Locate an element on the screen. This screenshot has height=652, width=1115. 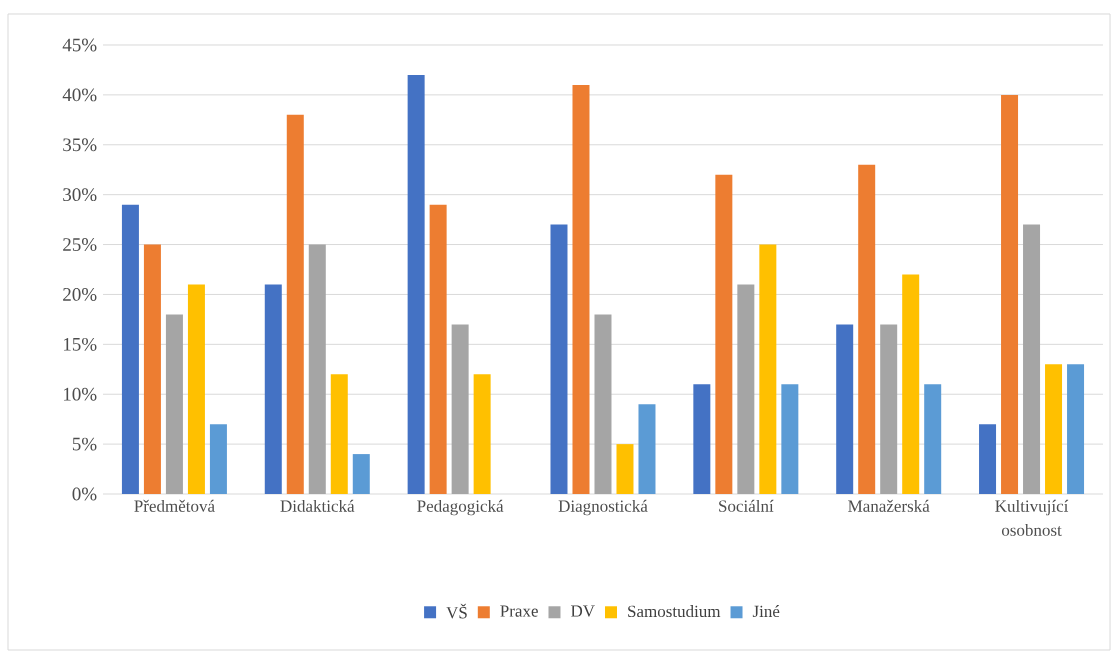
x-tick-label: Diagnostická is located at coordinates (603, 507).